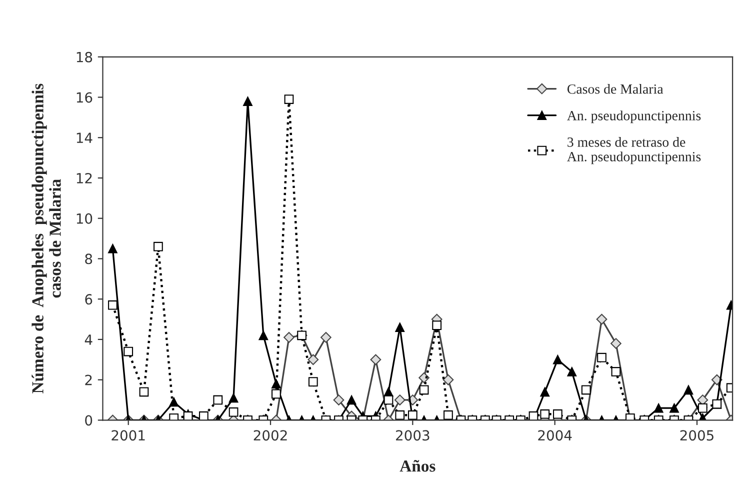 The image size is (734, 499). Describe the element at coordinates (634, 117) in the screenshot. I see `legend-label: An. pseudopunctipennis` at that location.